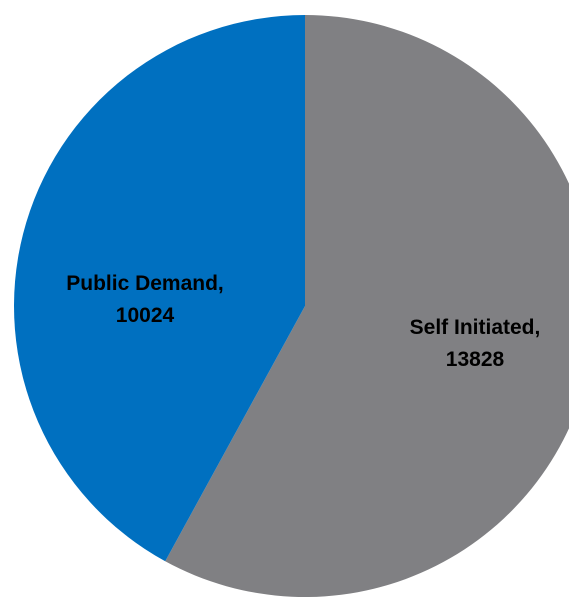  Describe the element at coordinates (303, 321) in the screenshot. I see `pie-data-labels: Self Initiated, 13828 Public Demand, 10024` at that location.